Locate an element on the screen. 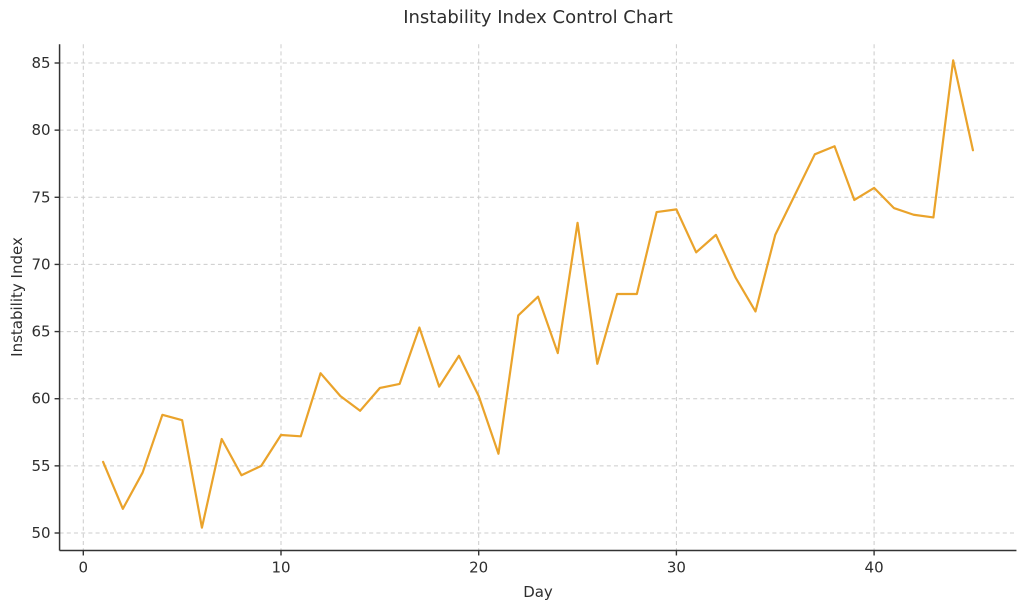 The height and width of the screenshot is (611, 1024). x-tick-label: 30 is located at coordinates (676, 567).